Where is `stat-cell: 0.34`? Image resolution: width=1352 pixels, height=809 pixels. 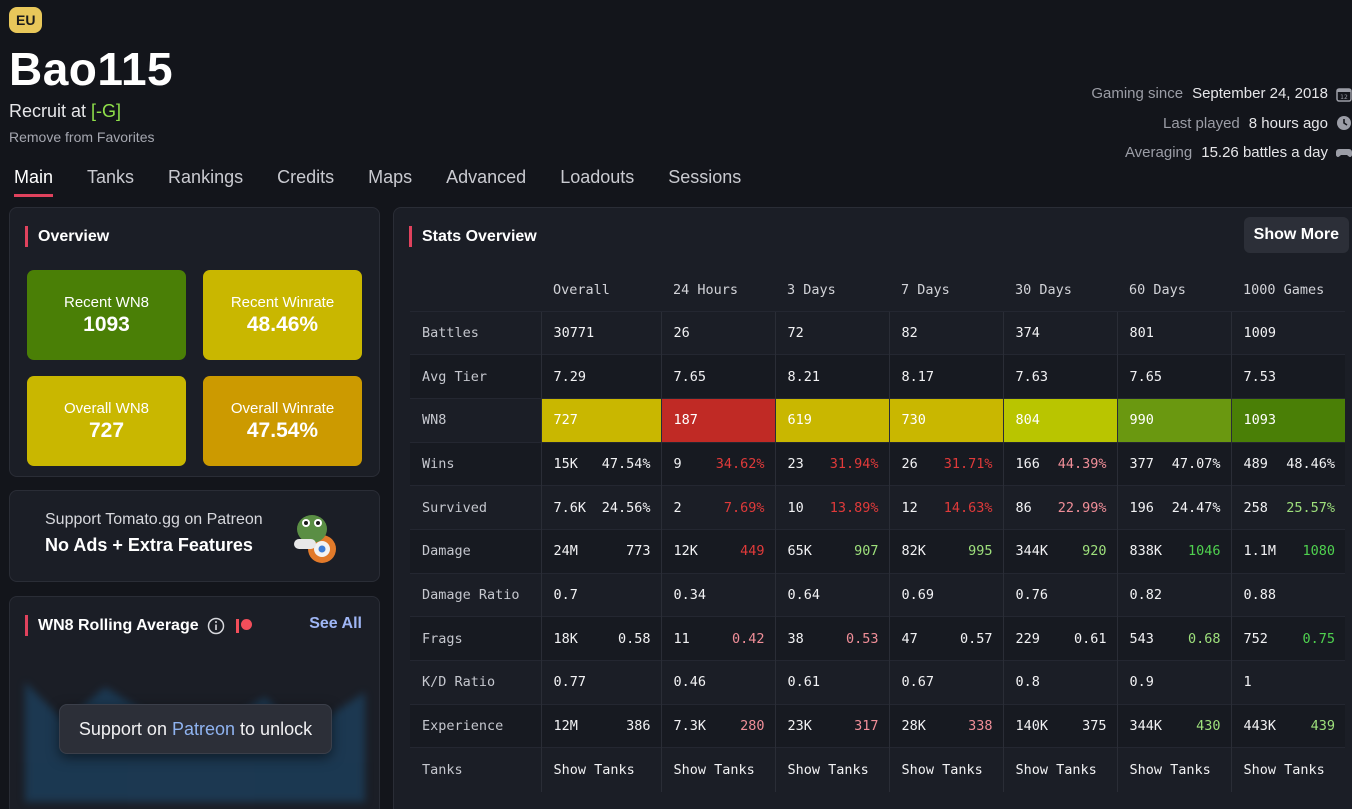 stat-cell: 0.34 is located at coordinates (717, 594).